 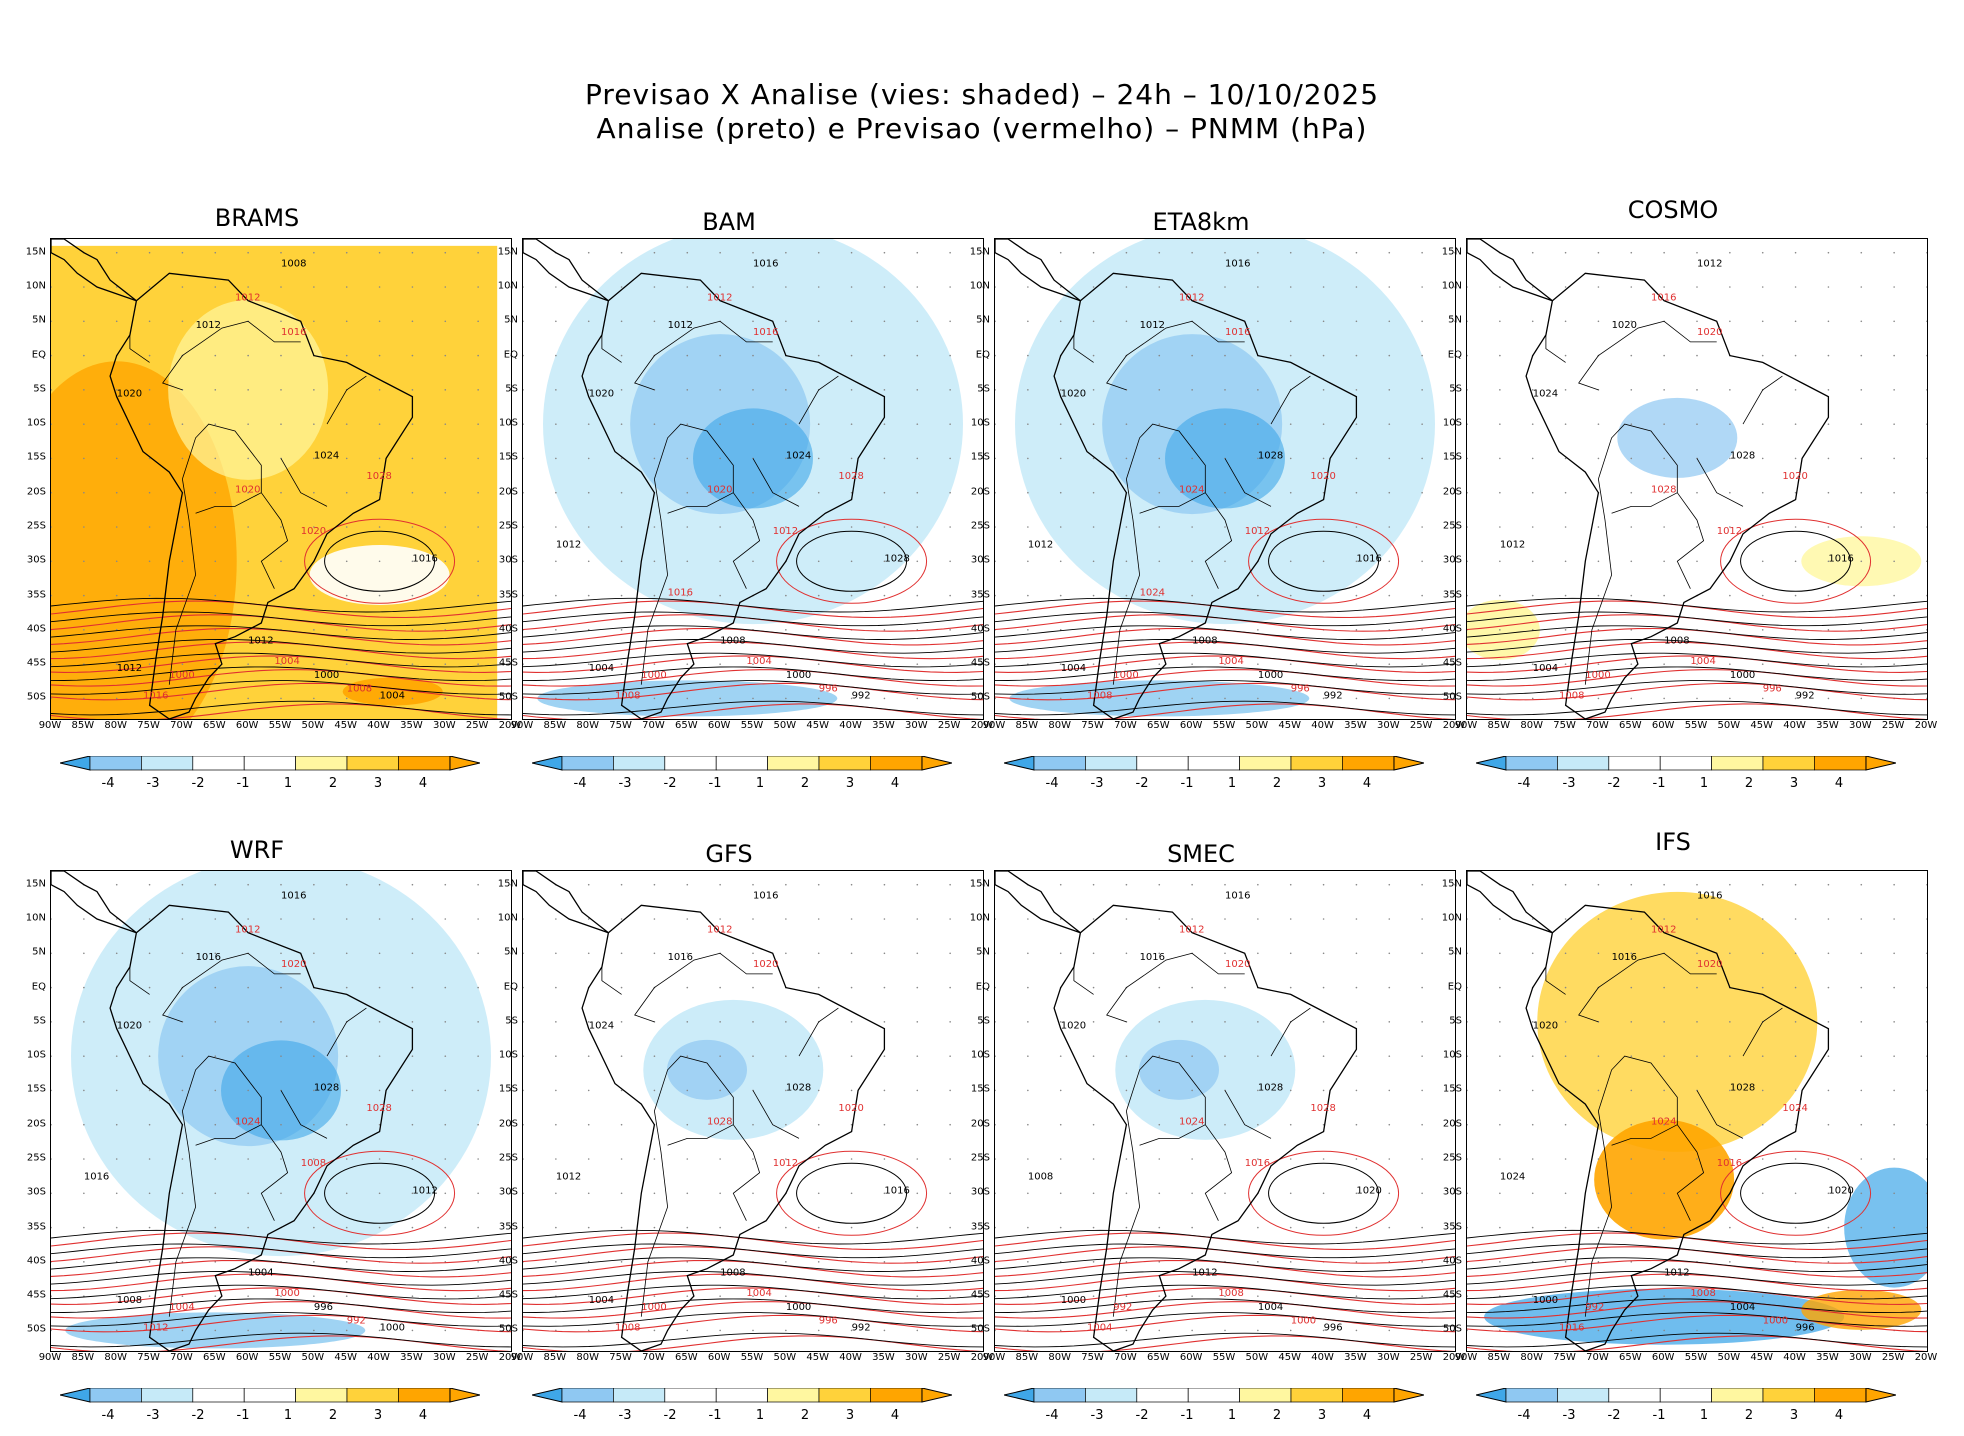 I want to click on colorbar-tick: 3, so click(x=1794, y=1415).